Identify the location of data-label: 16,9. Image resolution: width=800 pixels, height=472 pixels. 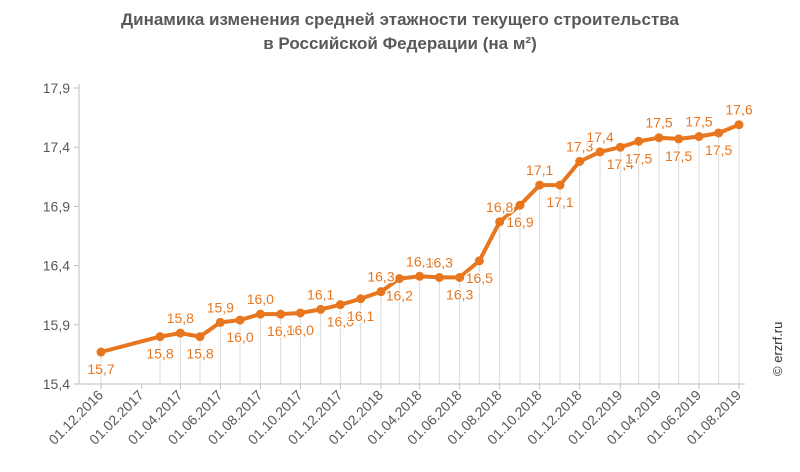
(519, 222).